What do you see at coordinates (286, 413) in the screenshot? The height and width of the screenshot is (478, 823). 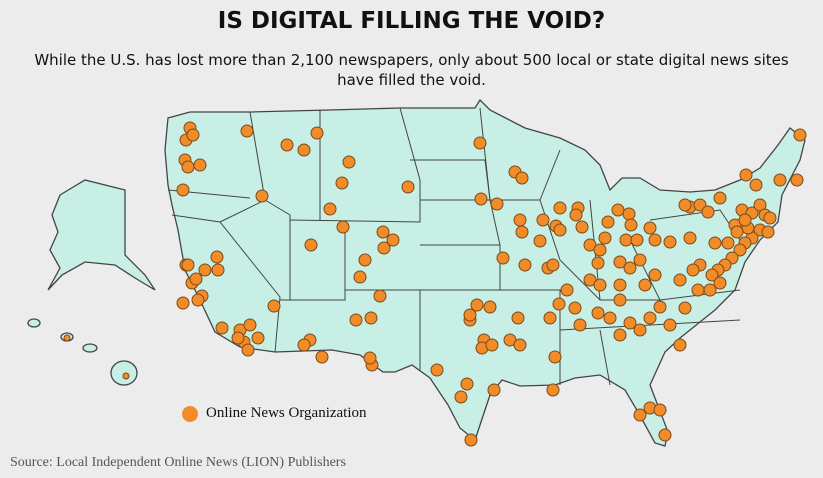 I see `legend-label: Online News Organization` at bounding box center [286, 413].